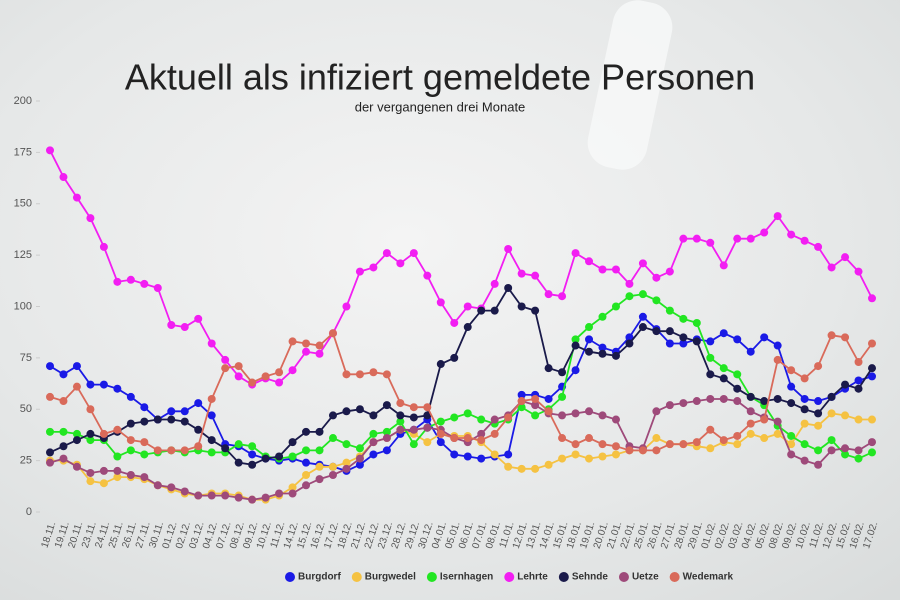 This screenshot has width=900, height=600. Describe the element at coordinates (26, 409) in the screenshot. I see `y-tick-label: 50` at that location.